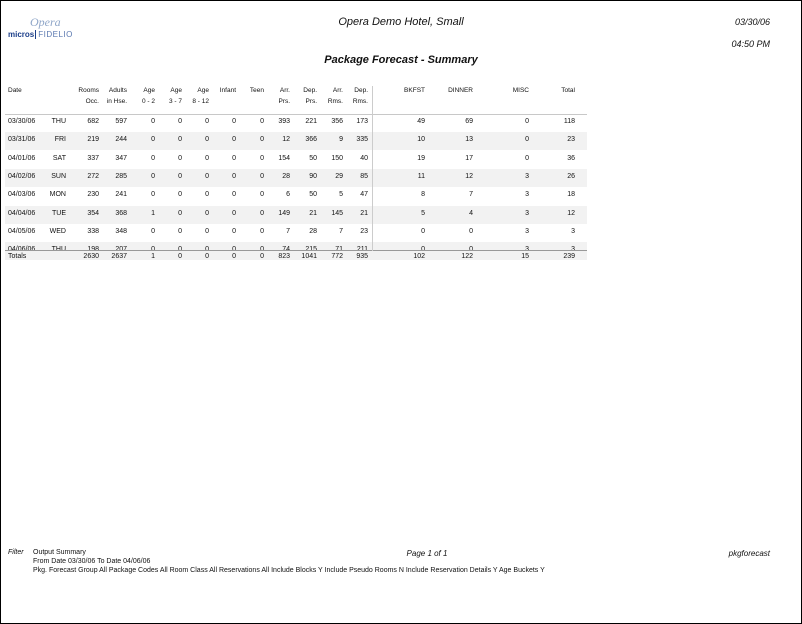  What do you see at coordinates (296, 250) in the screenshot?
I see `totals-divider` at bounding box center [296, 250].